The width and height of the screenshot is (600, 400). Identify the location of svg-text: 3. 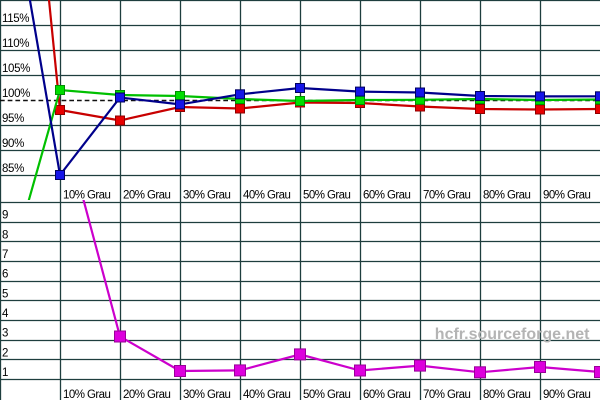
(5, 334).